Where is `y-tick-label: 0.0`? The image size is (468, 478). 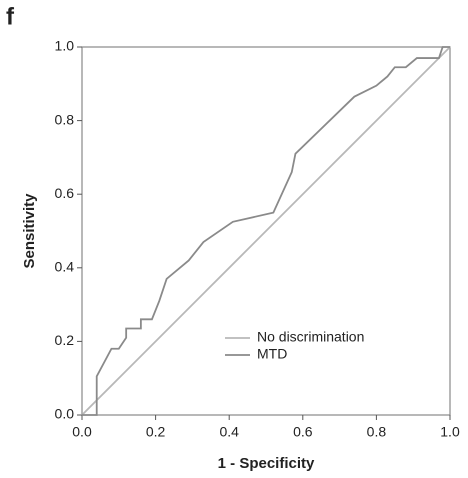
y-tick-label: 0.0 is located at coordinates (65, 414).